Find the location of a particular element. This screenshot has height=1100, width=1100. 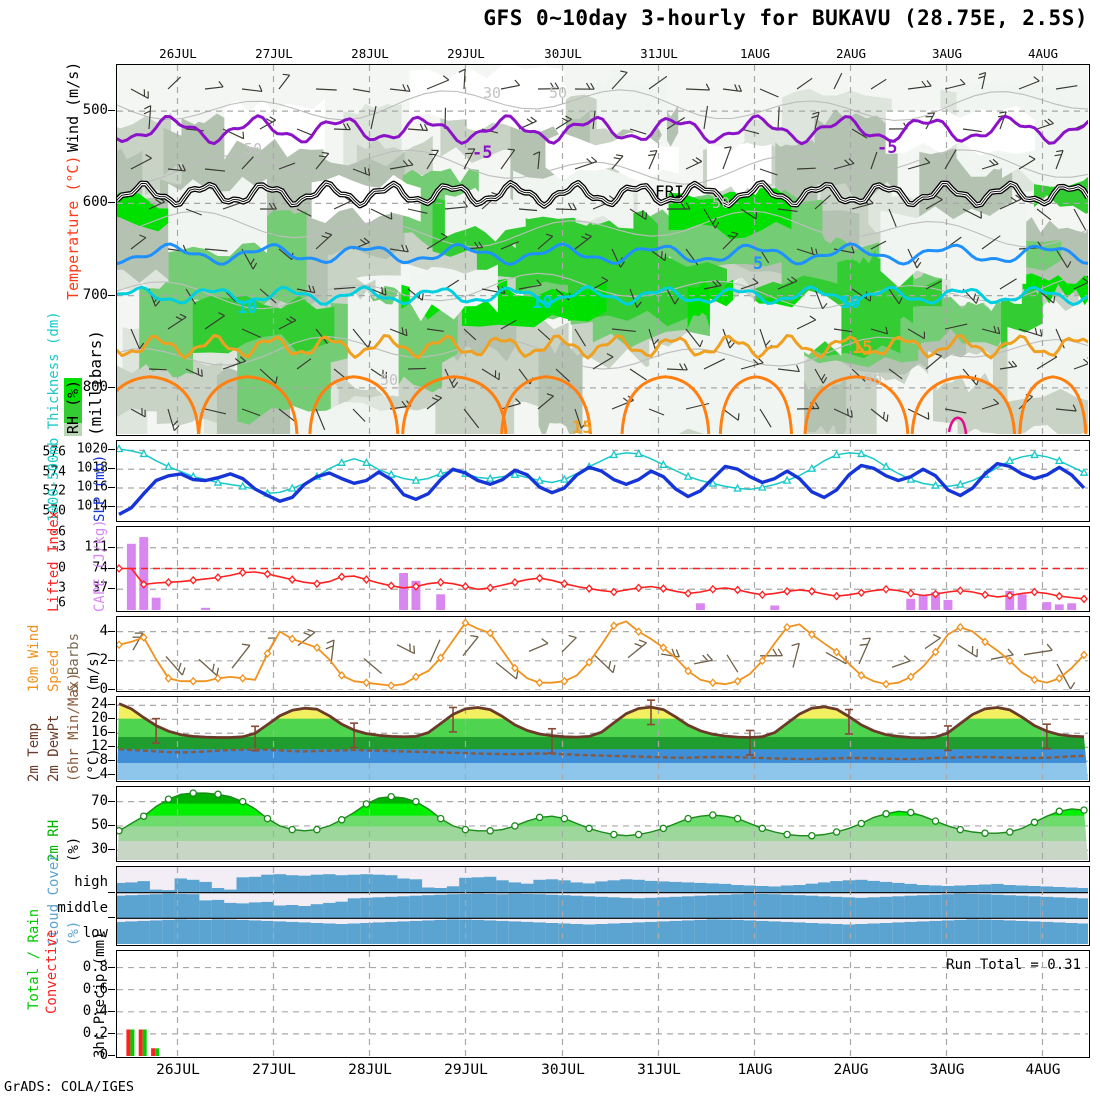

slp-tick-label: 1016 is located at coordinates (92, 487).